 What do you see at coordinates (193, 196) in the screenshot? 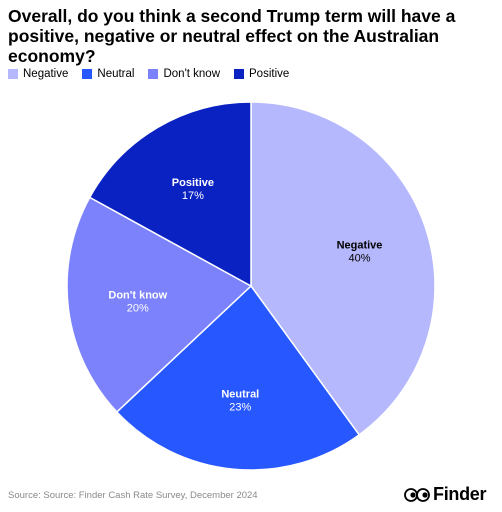
I see `slice-value-positive: 17%` at bounding box center [193, 196].